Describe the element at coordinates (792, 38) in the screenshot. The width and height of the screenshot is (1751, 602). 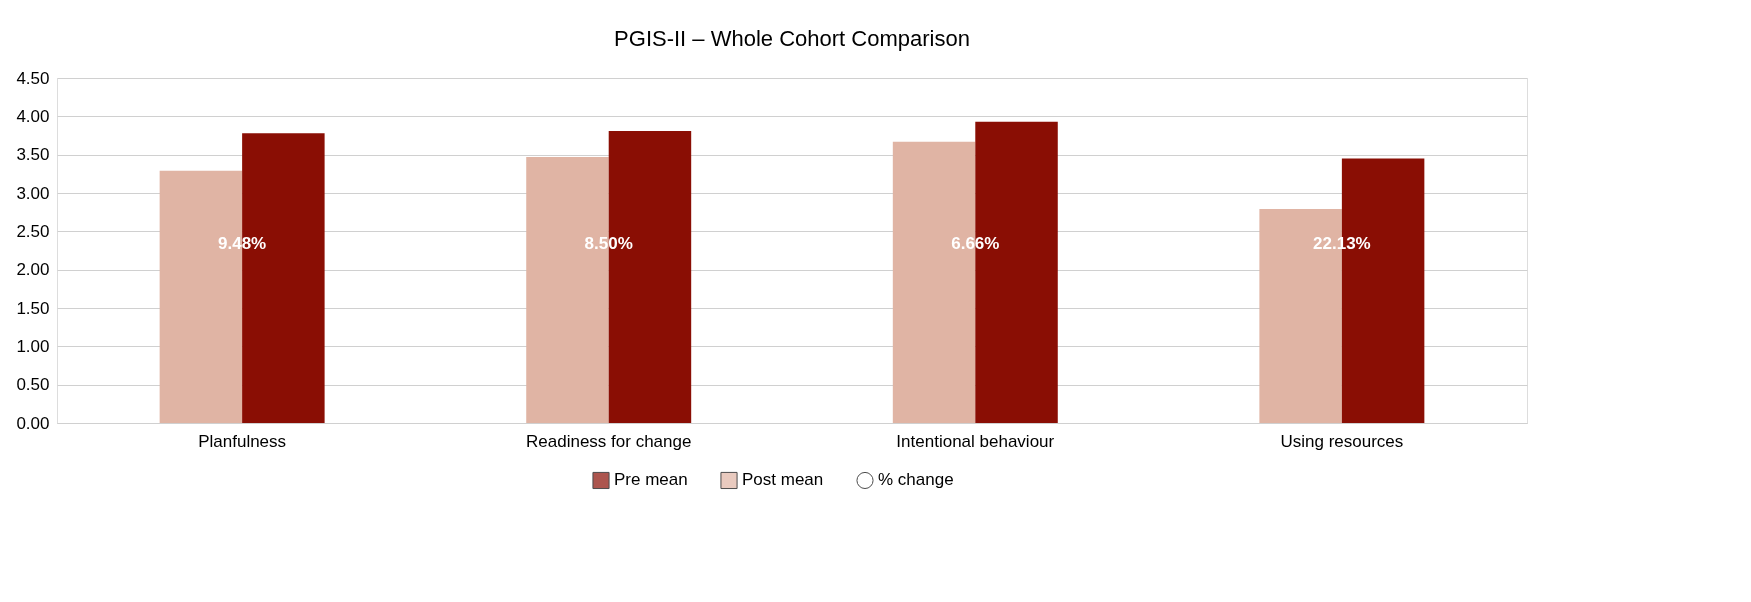
I see `chart-title: PGIS-II – Whole Cohort Comparison` at that location.